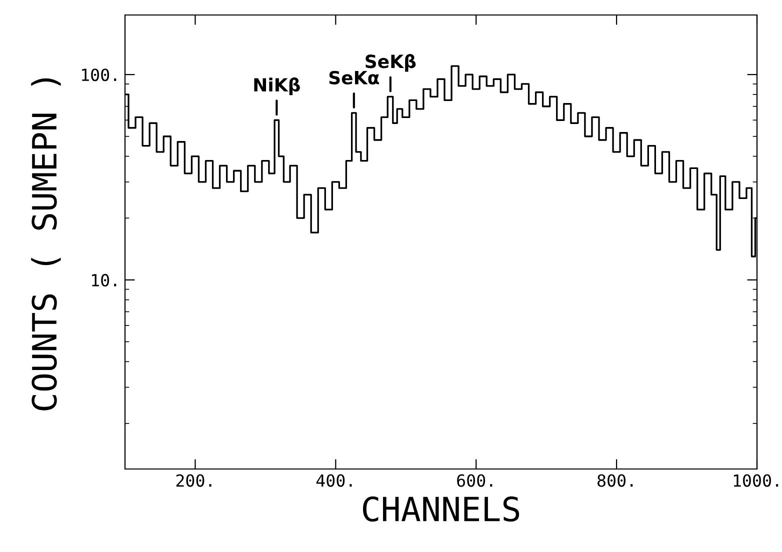 The height and width of the screenshot is (552, 782). Describe the element at coordinates (354, 77) in the screenshot. I see `annotation: SeKα` at that location.